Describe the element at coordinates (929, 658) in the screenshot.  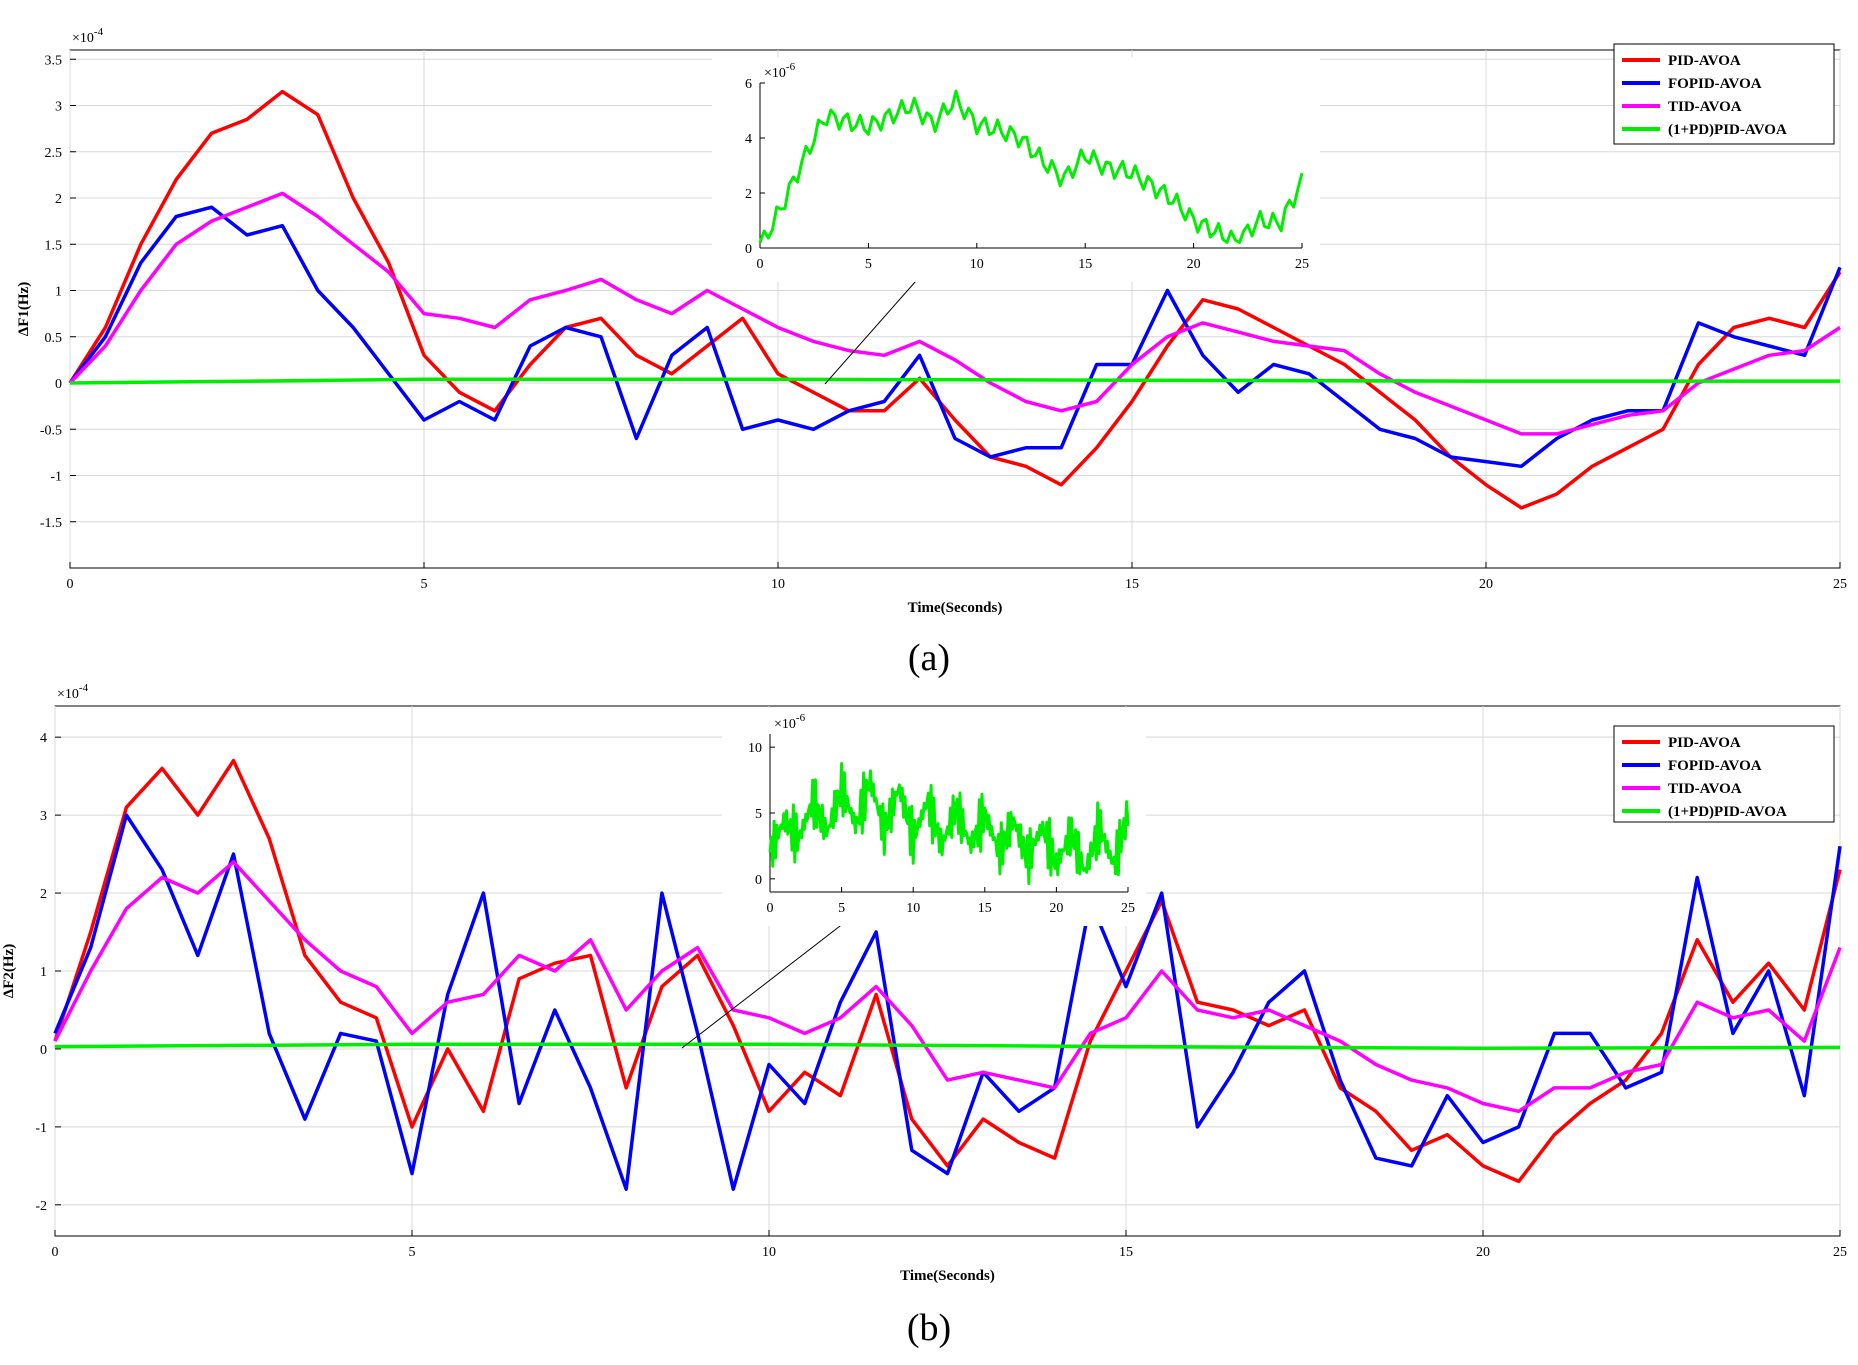
I see `figure-caption: (a)` at that location.